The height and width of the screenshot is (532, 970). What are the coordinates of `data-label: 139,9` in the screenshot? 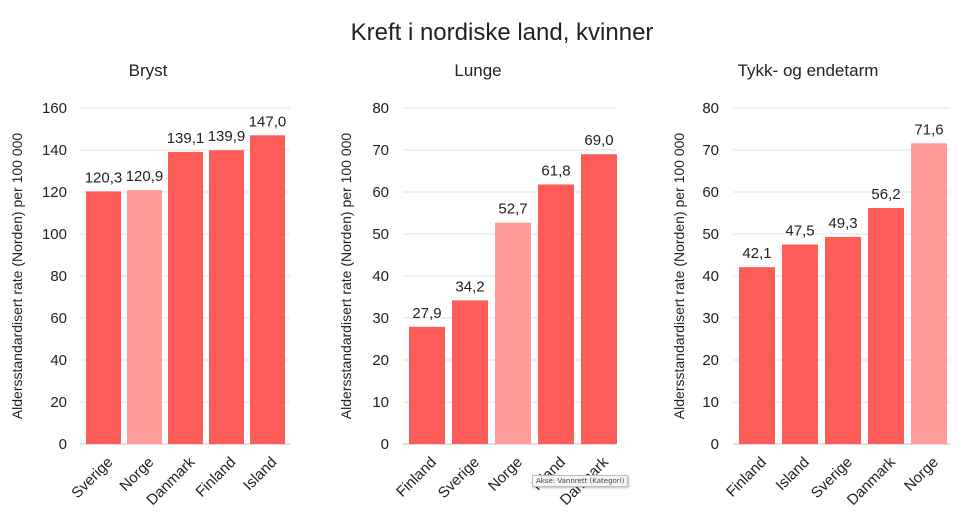 It's located at (227, 136).